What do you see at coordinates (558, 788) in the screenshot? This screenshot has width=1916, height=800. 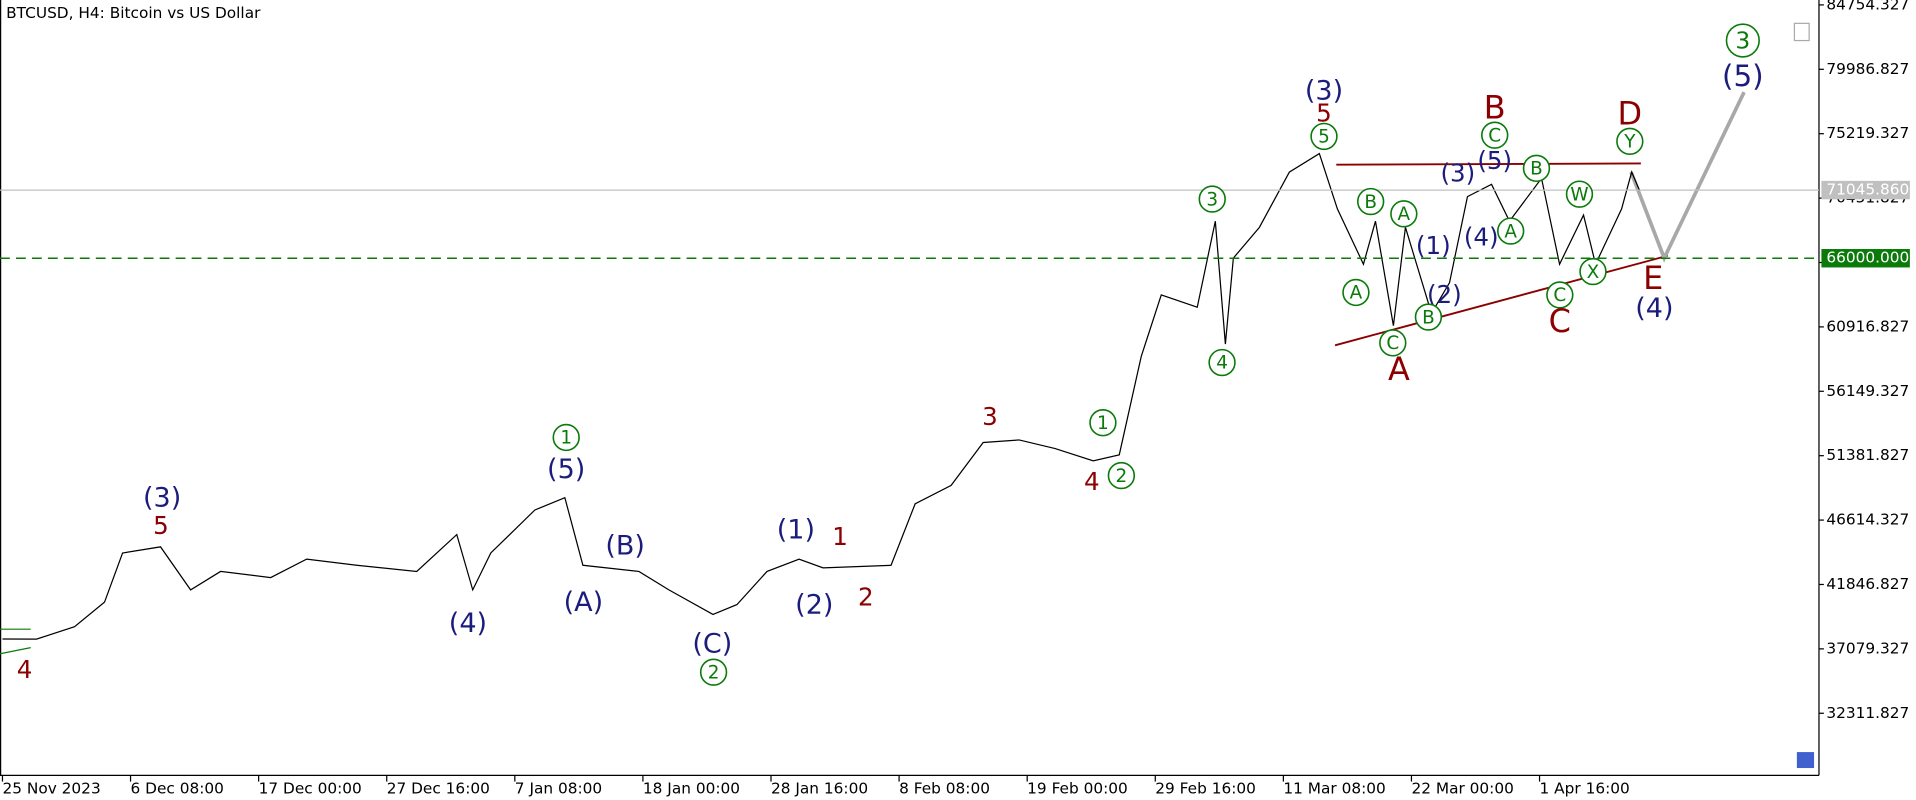 I see `x-tick-label: 7 Jan 08:00` at bounding box center [558, 788].